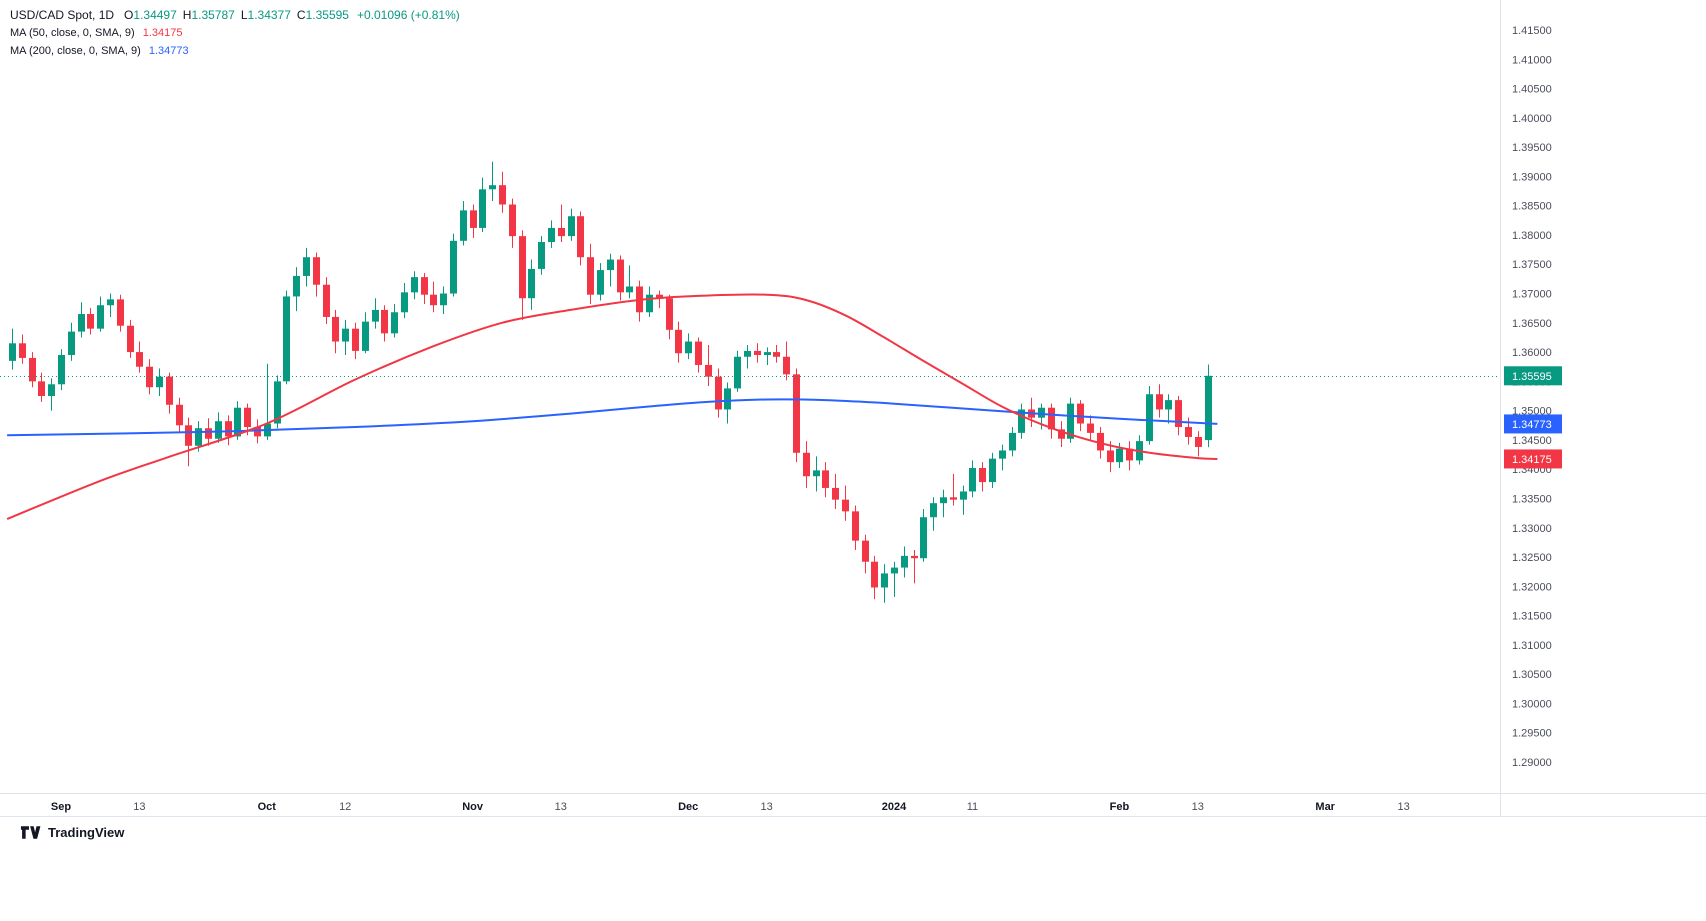 The height and width of the screenshot is (921, 1706). What do you see at coordinates (1120, 807) in the screenshot?
I see `time-axis-label: Feb` at bounding box center [1120, 807].